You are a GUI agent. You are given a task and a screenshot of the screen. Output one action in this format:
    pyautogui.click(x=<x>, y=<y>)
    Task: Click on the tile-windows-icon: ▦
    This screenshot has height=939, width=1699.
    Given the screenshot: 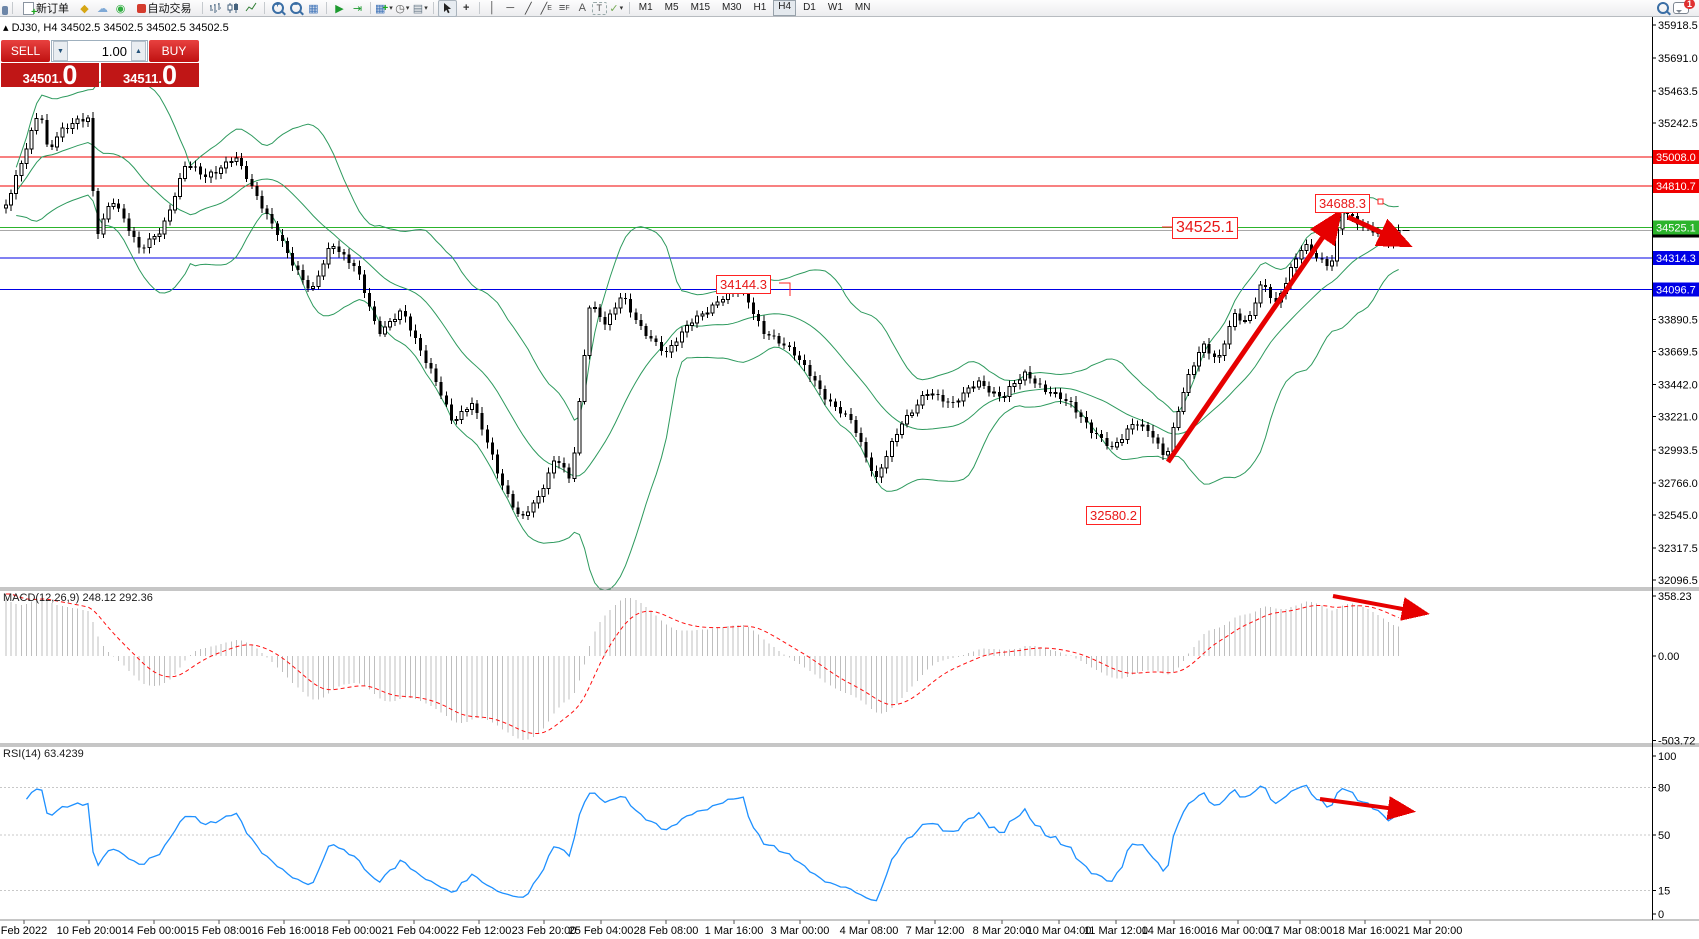 What is the action you would take?
    pyautogui.click(x=313, y=8)
    